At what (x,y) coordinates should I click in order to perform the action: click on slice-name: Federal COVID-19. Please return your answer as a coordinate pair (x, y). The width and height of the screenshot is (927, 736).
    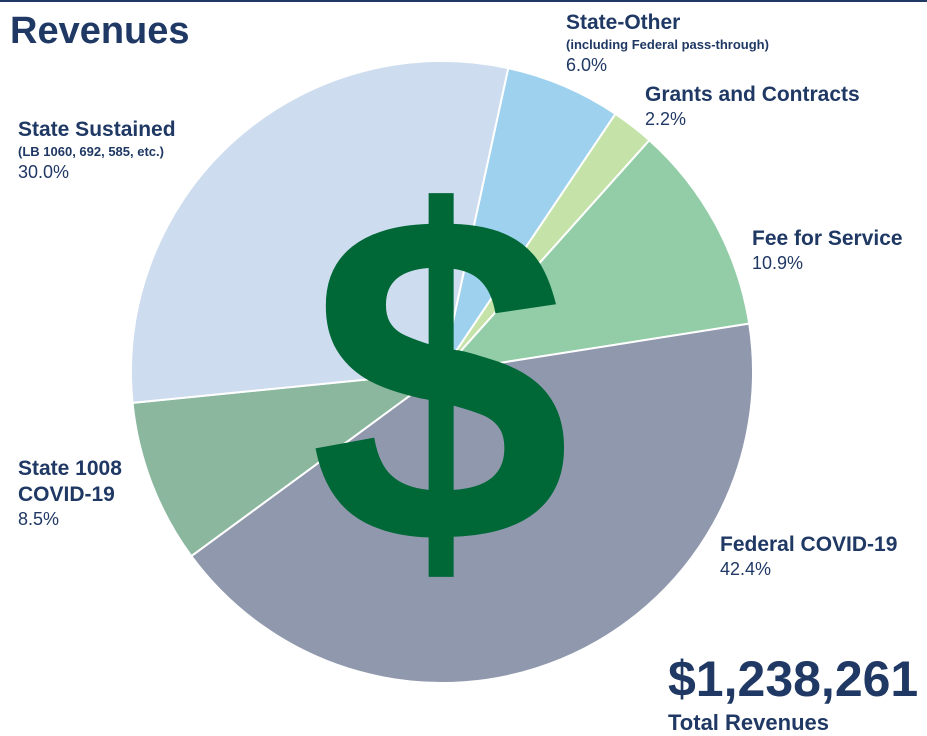
    Looking at the image, I should click on (809, 544).